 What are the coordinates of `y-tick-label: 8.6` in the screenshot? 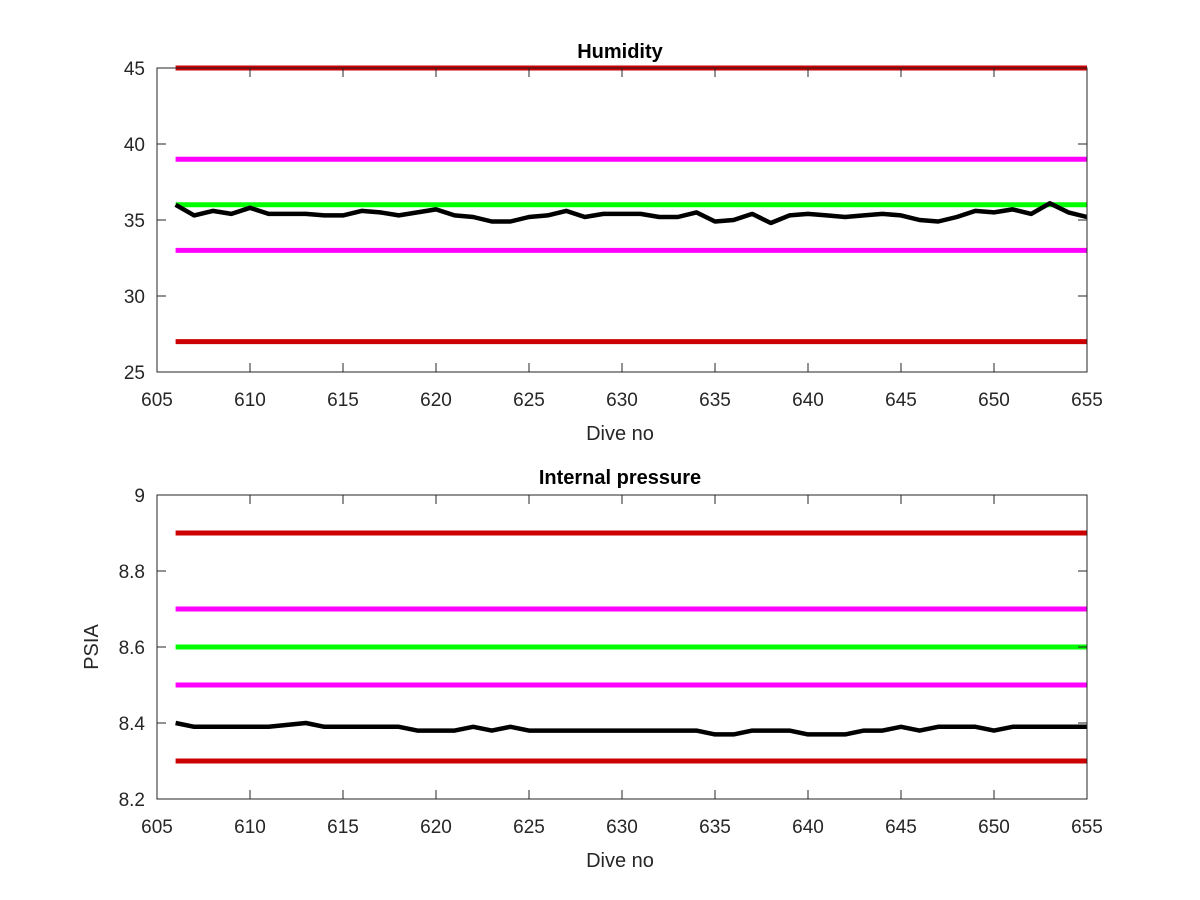 It's located at (132, 648).